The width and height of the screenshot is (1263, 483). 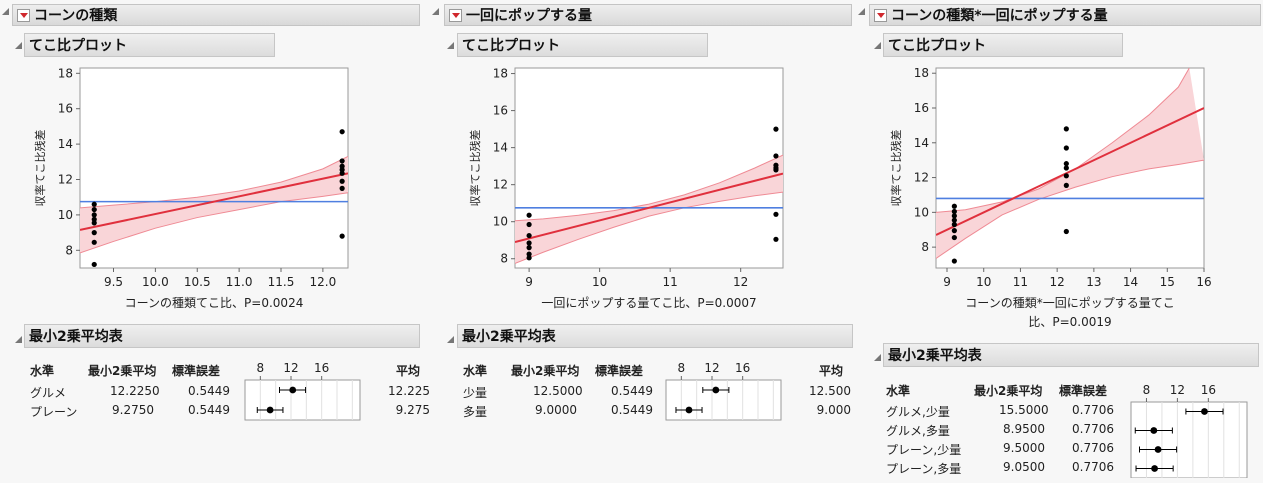 What do you see at coordinates (1024, 448) in the screenshot?
I see `row-lsmean: 9.5000` at bounding box center [1024, 448].